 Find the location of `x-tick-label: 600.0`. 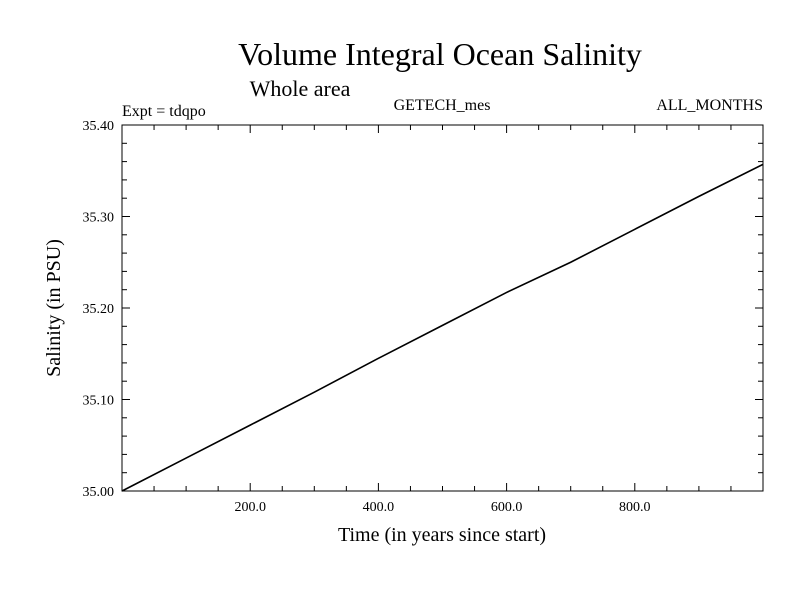

x-tick-label: 600.0 is located at coordinates (507, 507).